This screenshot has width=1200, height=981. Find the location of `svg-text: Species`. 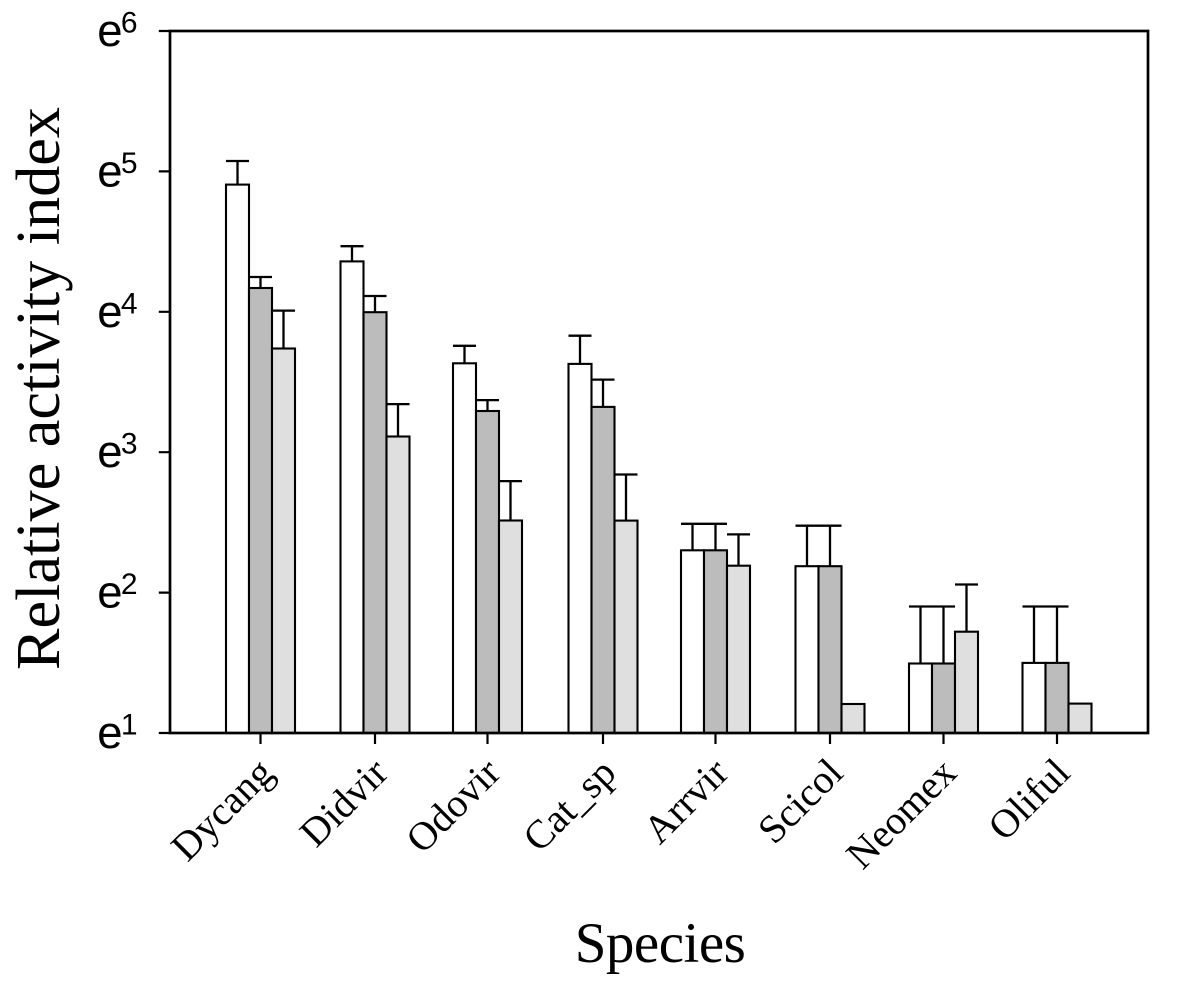

svg-text: Species is located at coordinates (660, 943).